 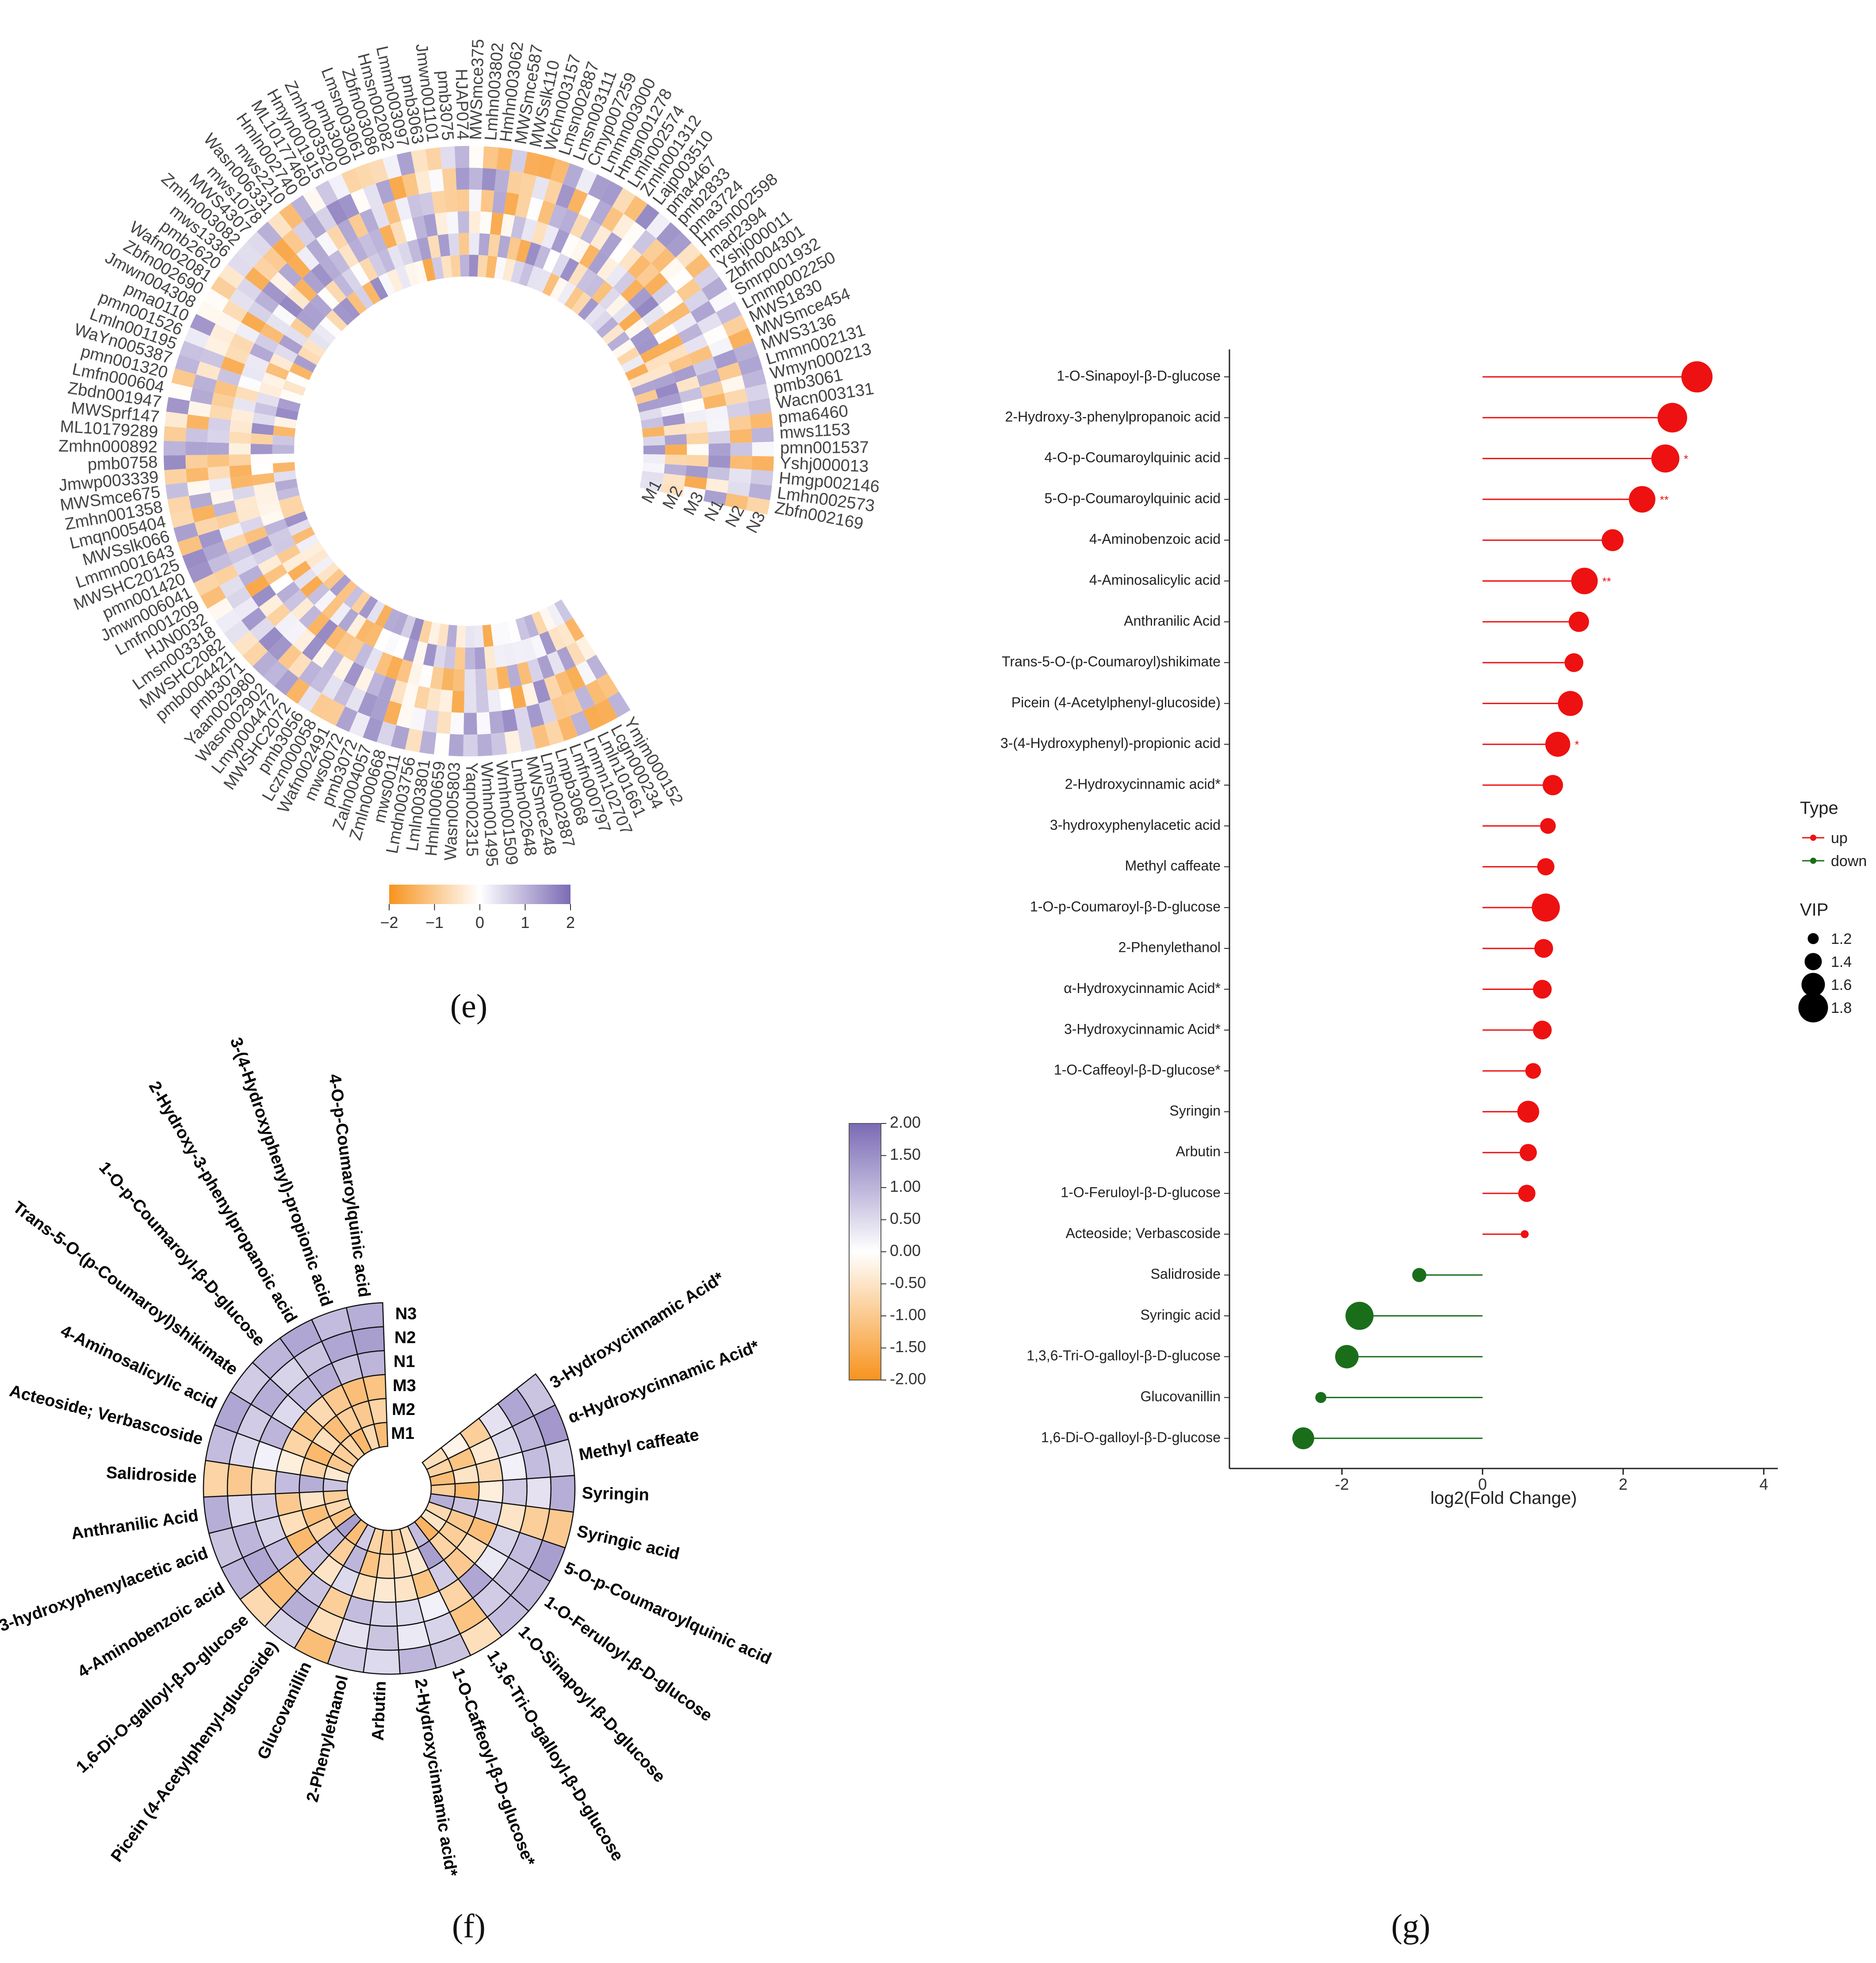 What do you see at coordinates (462, 104) in the screenshot?
I see `feature-label: HJAP074` at bounding box center [462, 104].